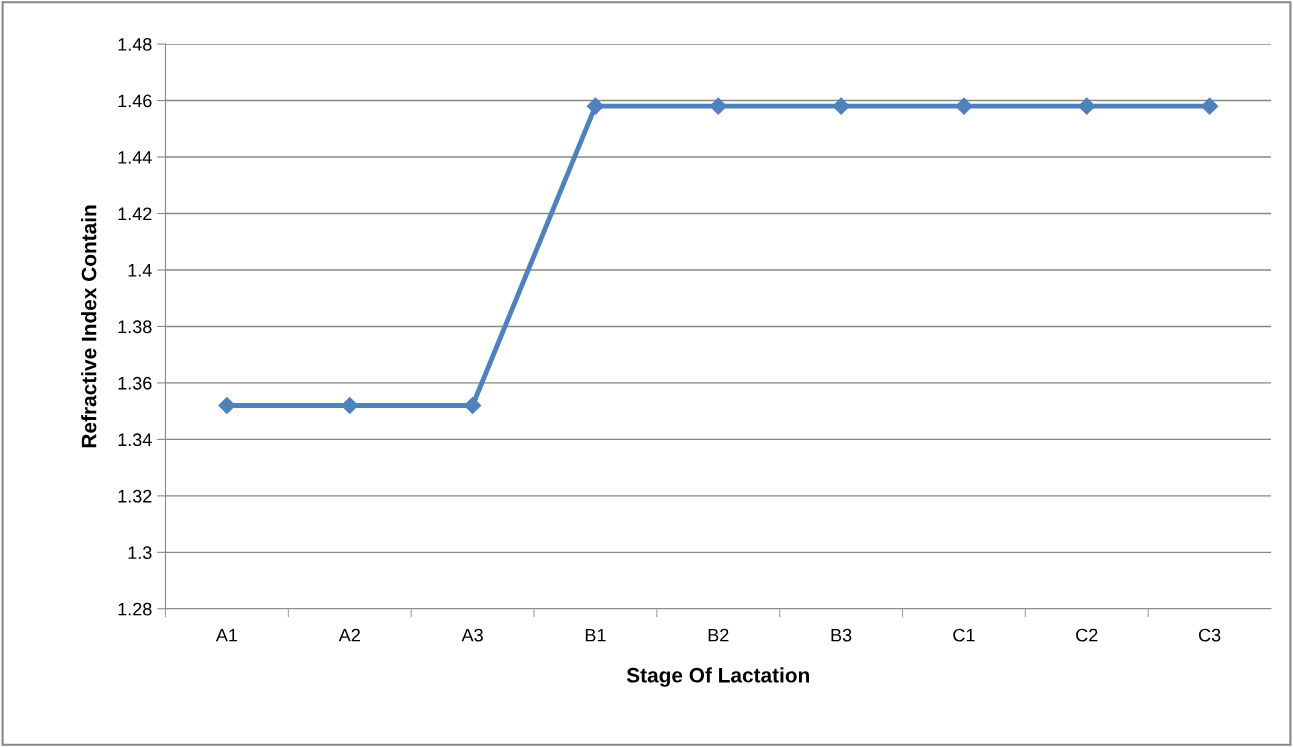  What do you see at coordinates (89, 326) in the screenshot?
I see `y-axis-title: Refractive Index Contain` at bounding box center [89, 326].